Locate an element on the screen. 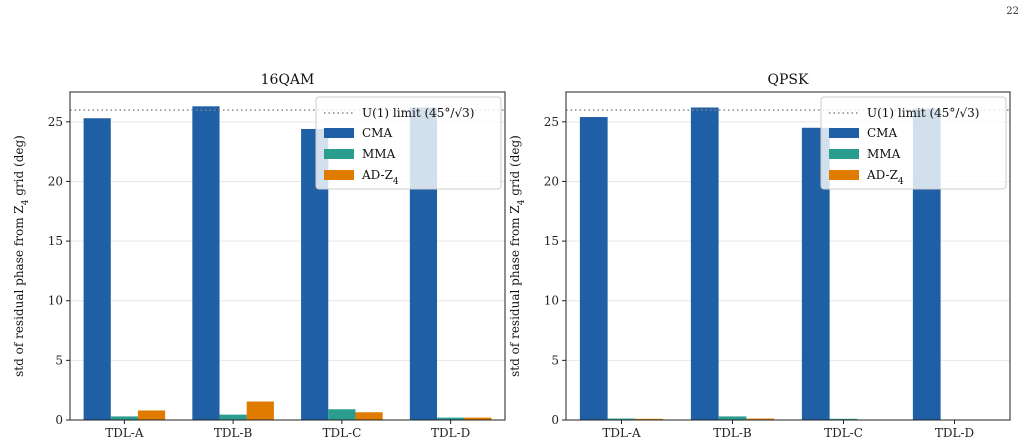  bar-ad-z--tdl-d is located at coordinates (478, 418).